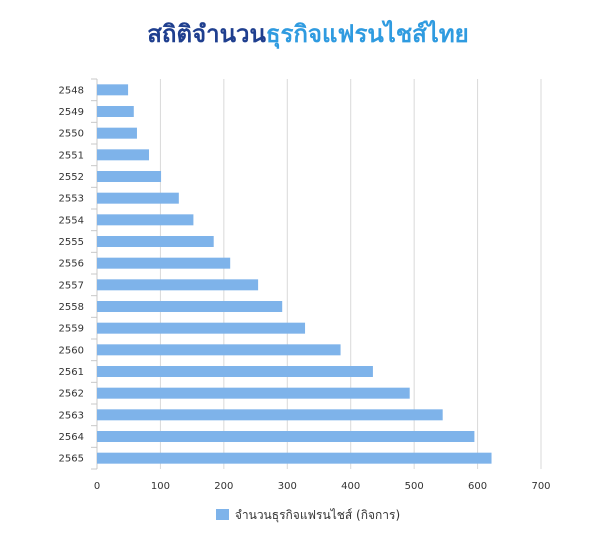 The width and height of the screenshot is (616, 541). Describe the element at coordinates (71, 437) in the screenshot. I see `y-tick-label: 2564` at that location.